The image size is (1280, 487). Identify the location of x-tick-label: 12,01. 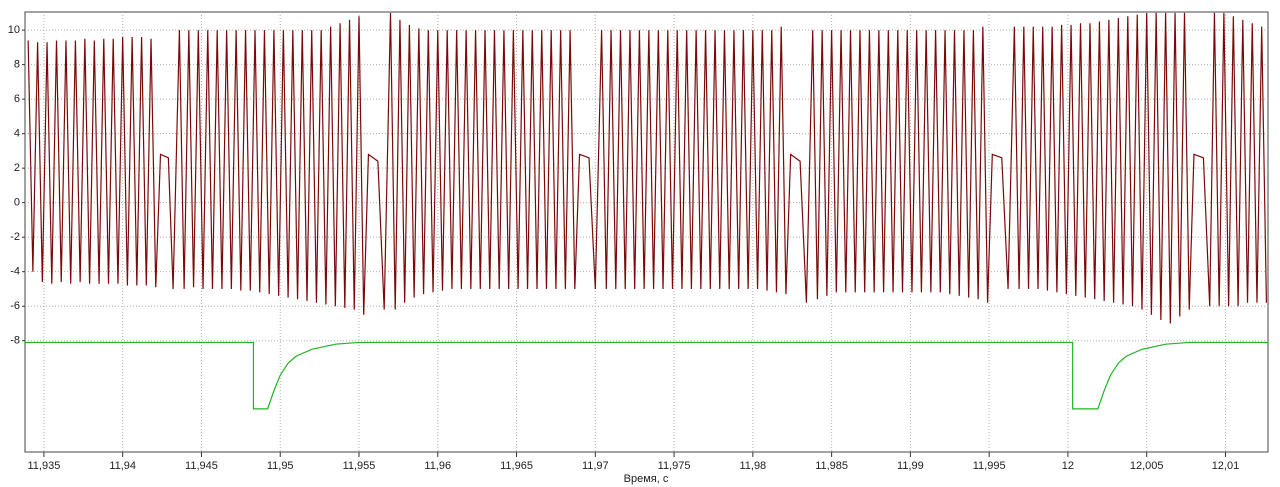
(1226, 466).